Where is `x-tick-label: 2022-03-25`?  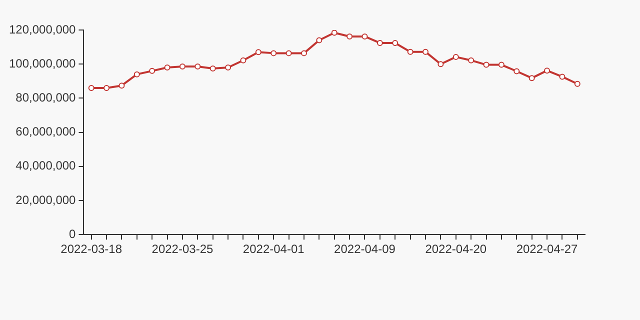 x-tick-label: 2022-03-25 is located at coordinates (183, 249).